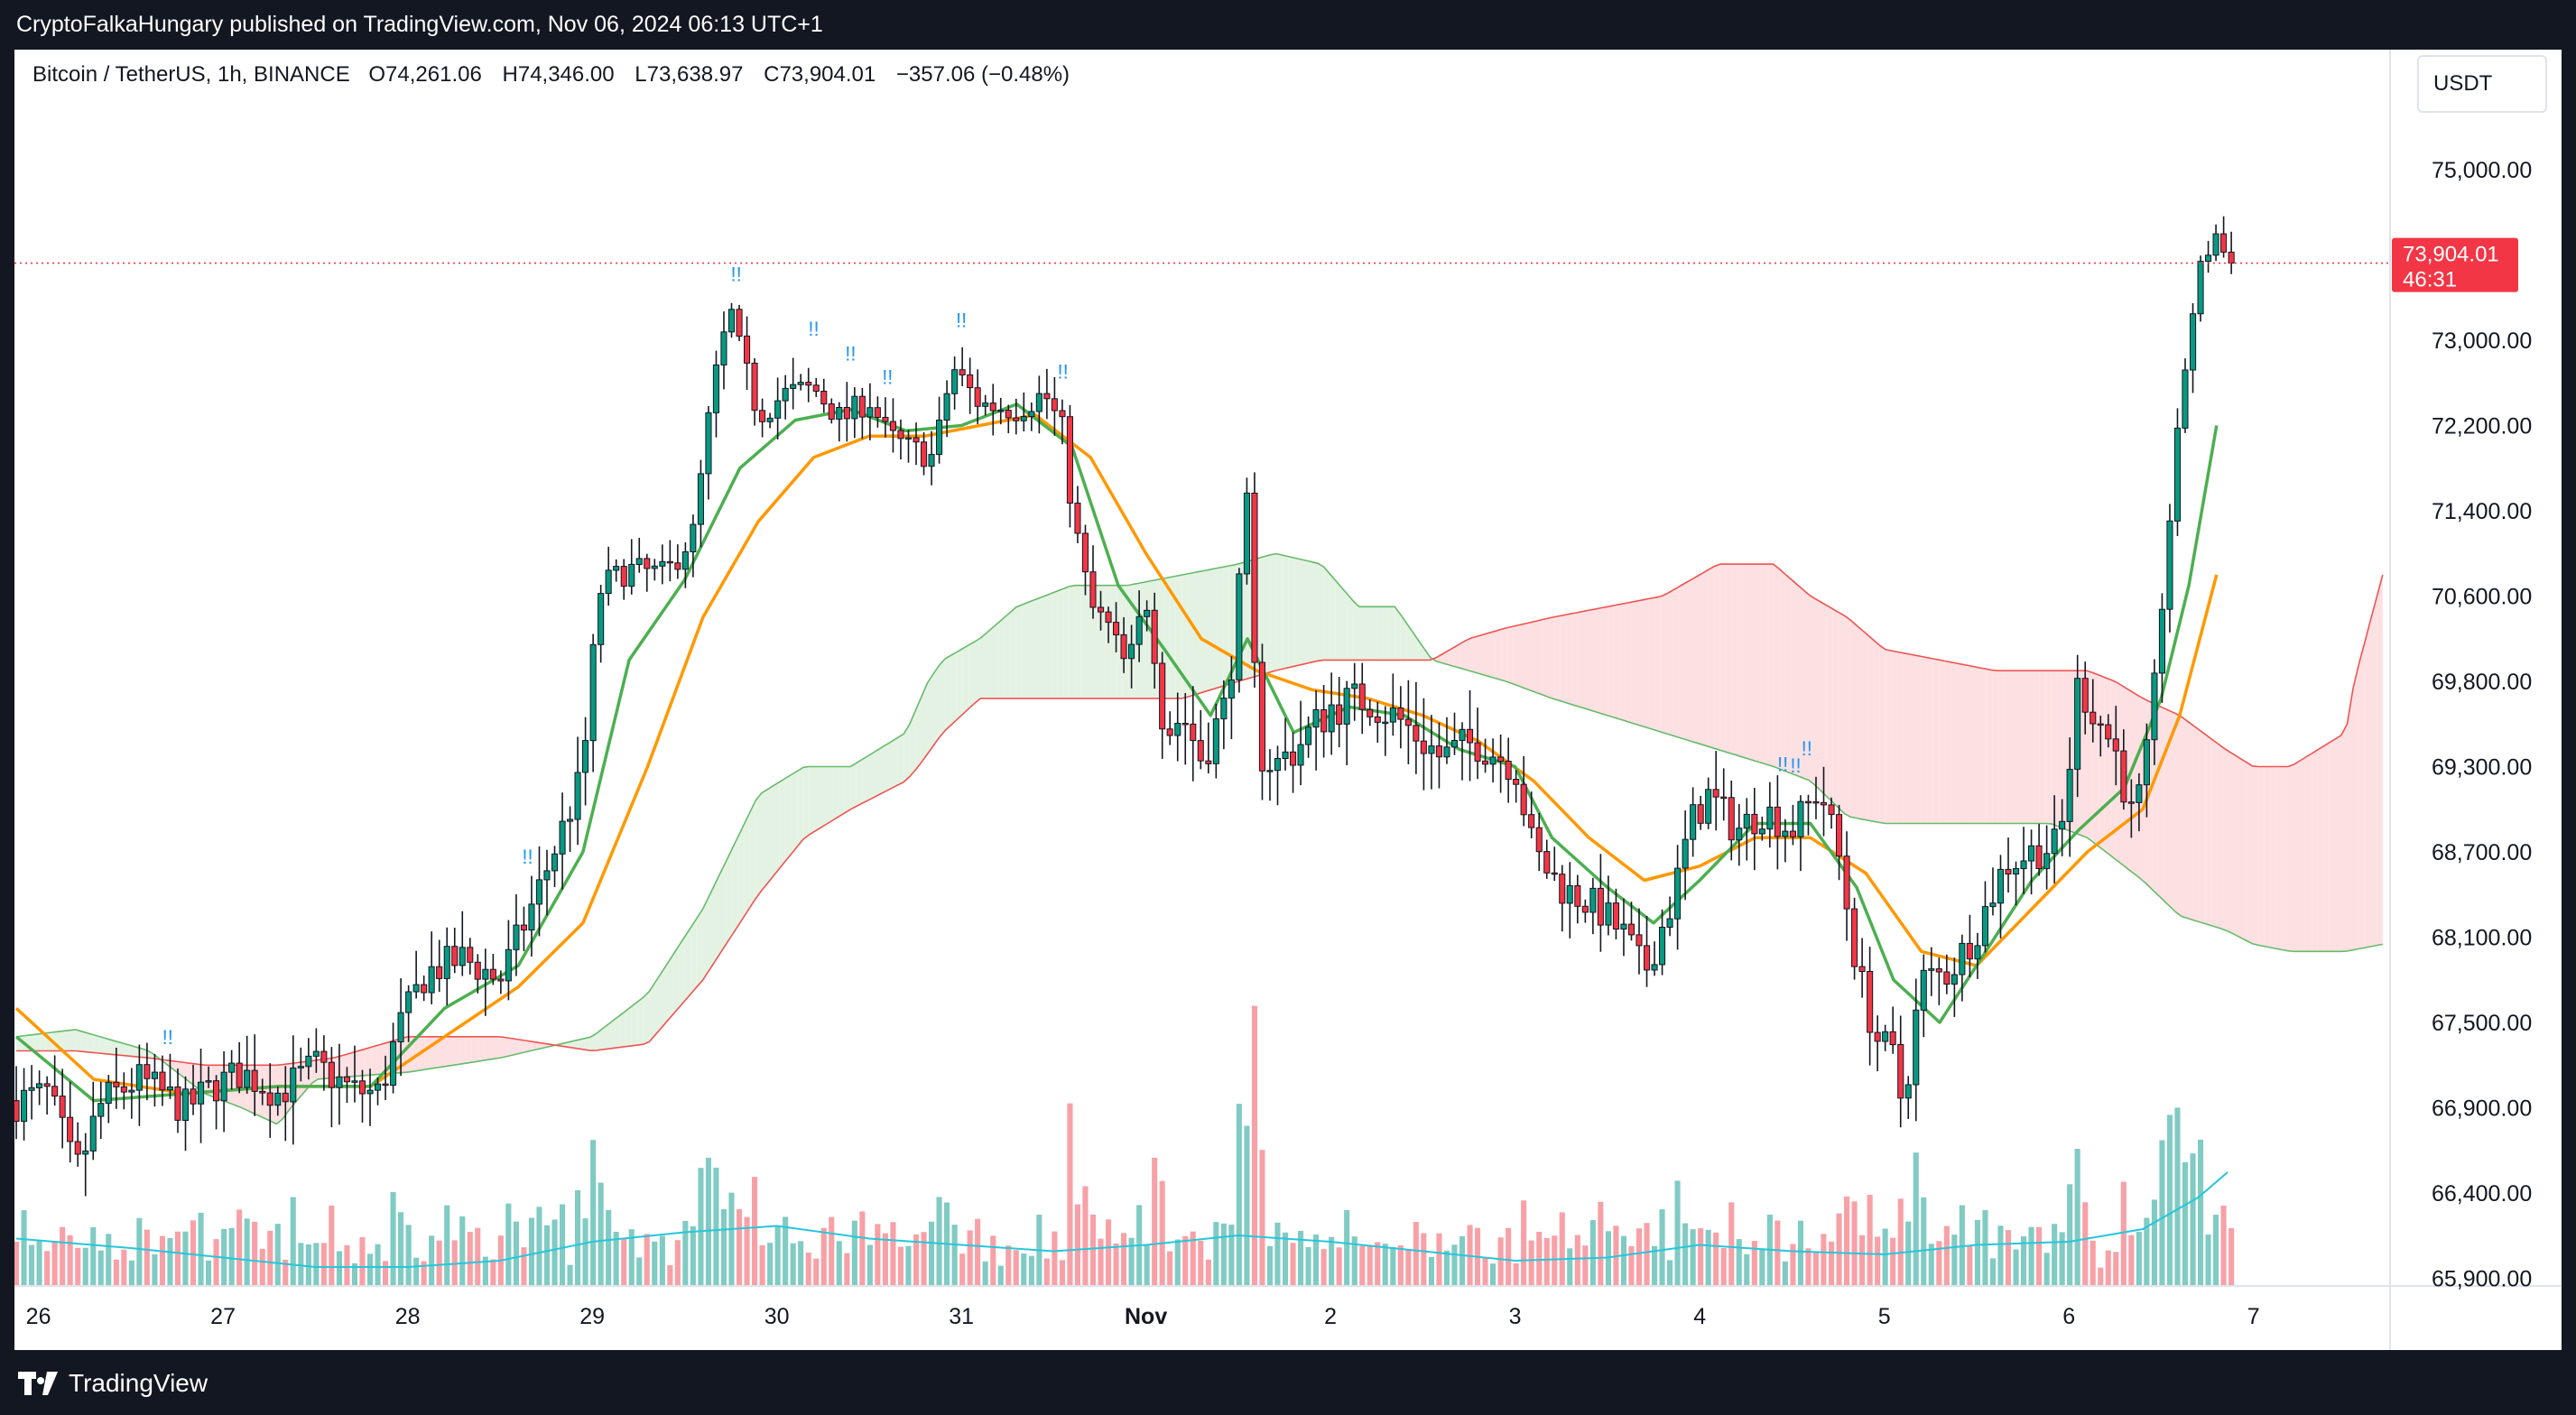 Image resolution: width=2576 pixels, height=1415 pixels. What do you see at coordinates (772, 74) in the screenshot?
I see `close-label: C` at bounding box center [772, 74].